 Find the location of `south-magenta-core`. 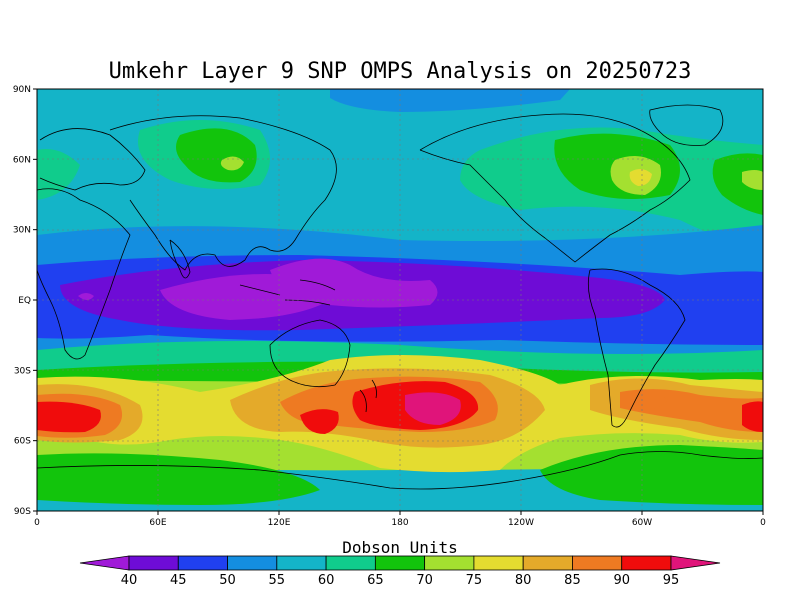

south-magenta-core is located at coordinates (433, 408).